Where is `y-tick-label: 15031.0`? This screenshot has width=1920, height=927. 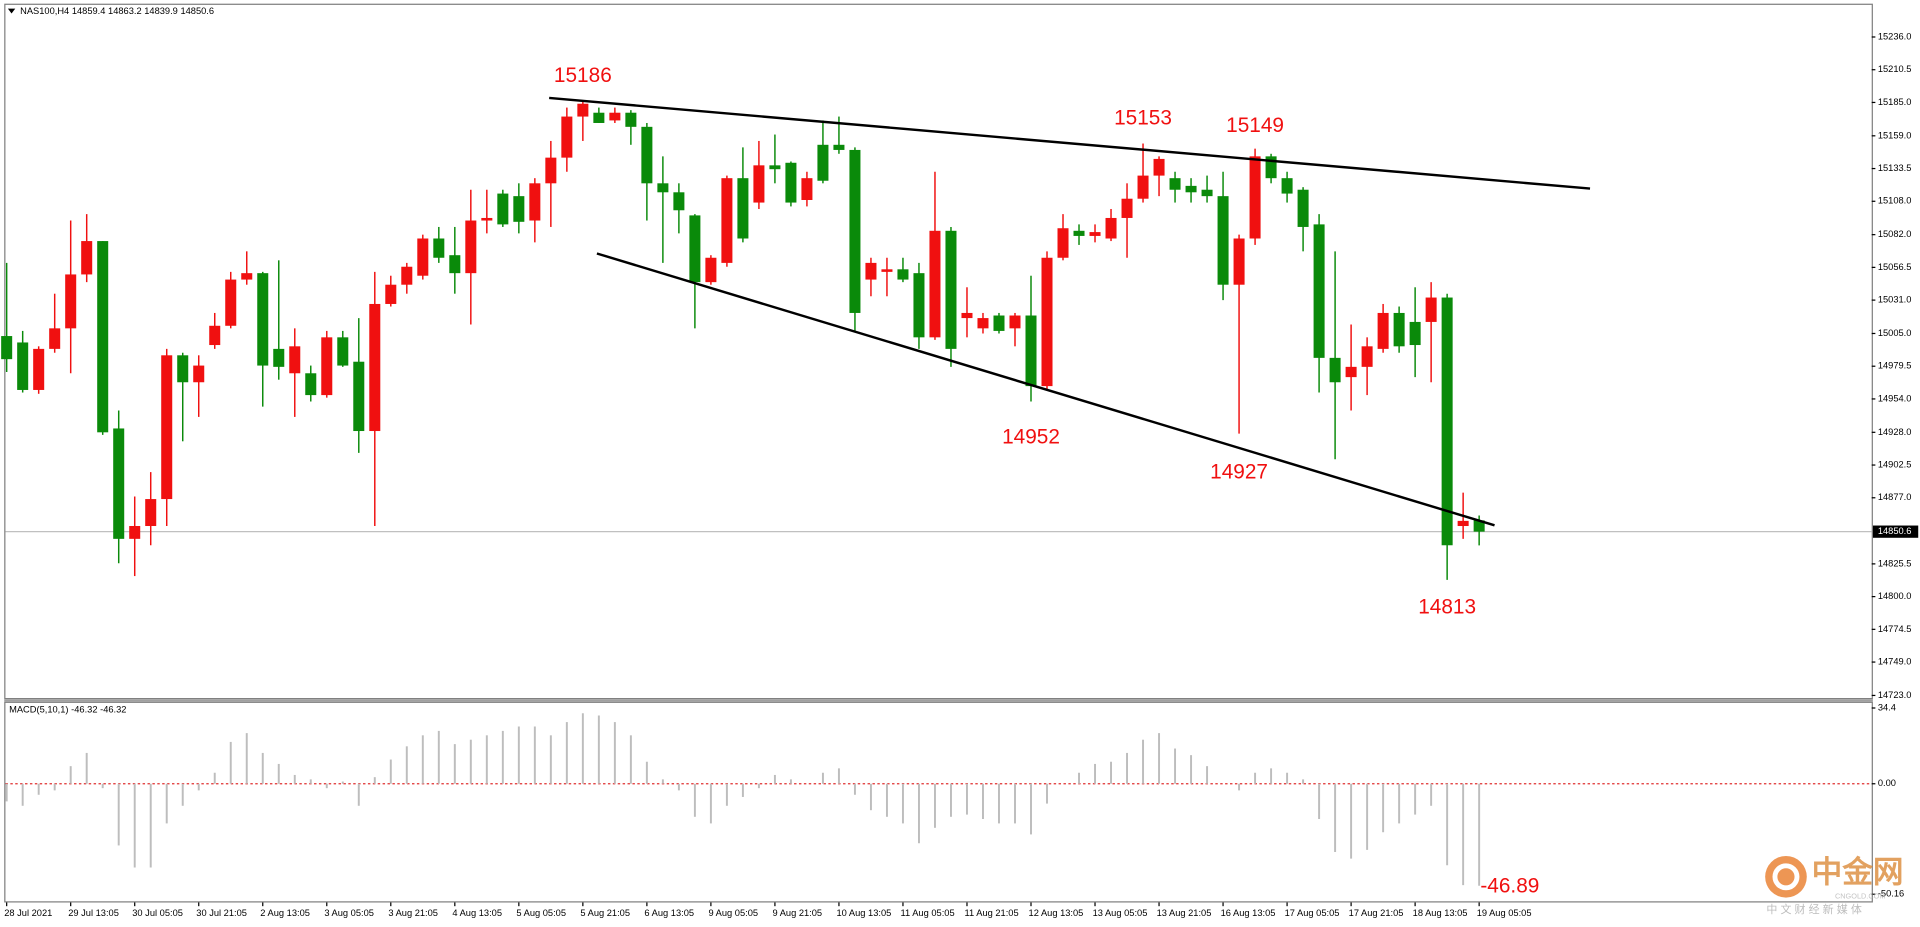 y-tick-label: 15031.0 is located at coordinates (1895, 300).